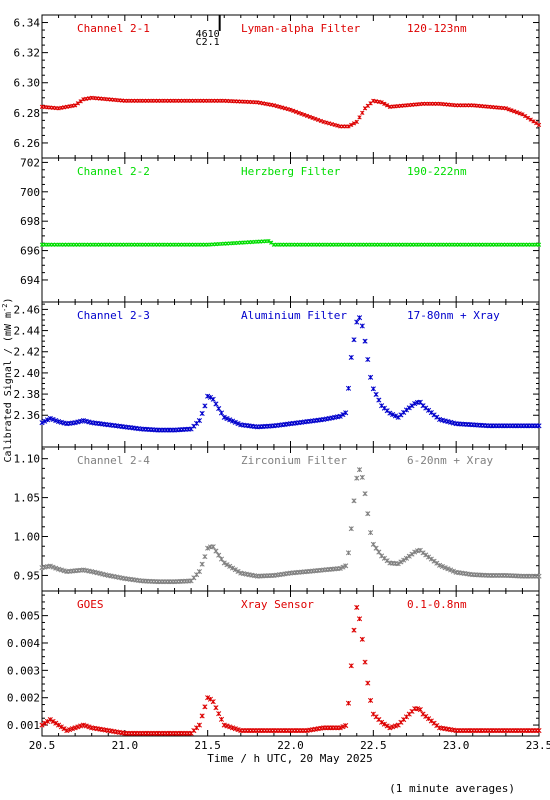 The image size is (550, 800). What do you see at coordinates (30, 192) in the screenshot?
I see `y-tick-label: 700` at bounding box center [30, 192].